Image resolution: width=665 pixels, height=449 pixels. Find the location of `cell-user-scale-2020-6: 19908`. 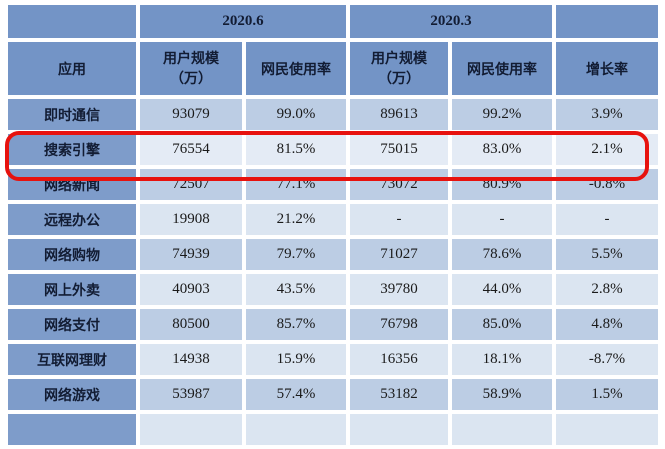

cell-user-scale-2020-6: 19908 is located at coordinates (191, 219).